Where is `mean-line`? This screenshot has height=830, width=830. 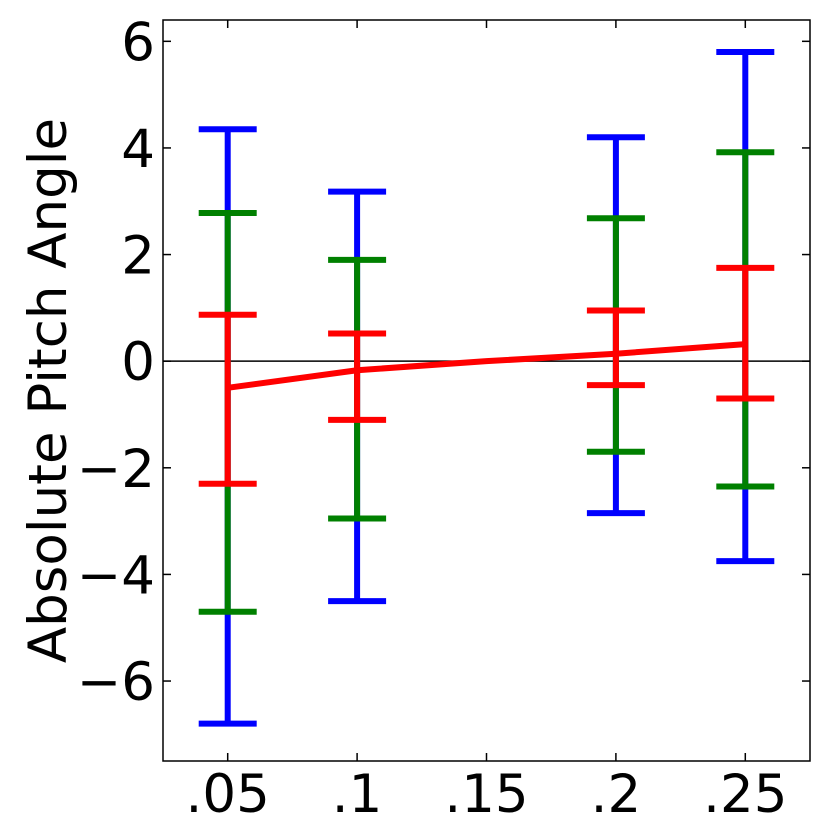 mean-line is located at coordinates (486, 366).